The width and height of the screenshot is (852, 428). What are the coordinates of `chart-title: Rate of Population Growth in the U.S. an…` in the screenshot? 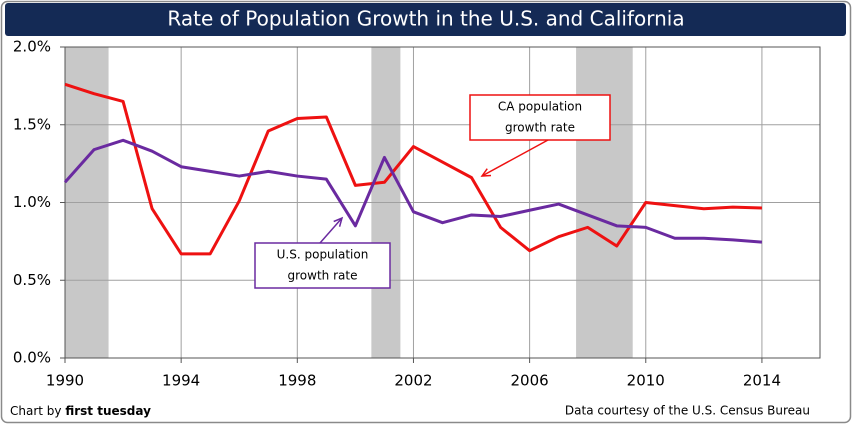 It's located at (425, 19).